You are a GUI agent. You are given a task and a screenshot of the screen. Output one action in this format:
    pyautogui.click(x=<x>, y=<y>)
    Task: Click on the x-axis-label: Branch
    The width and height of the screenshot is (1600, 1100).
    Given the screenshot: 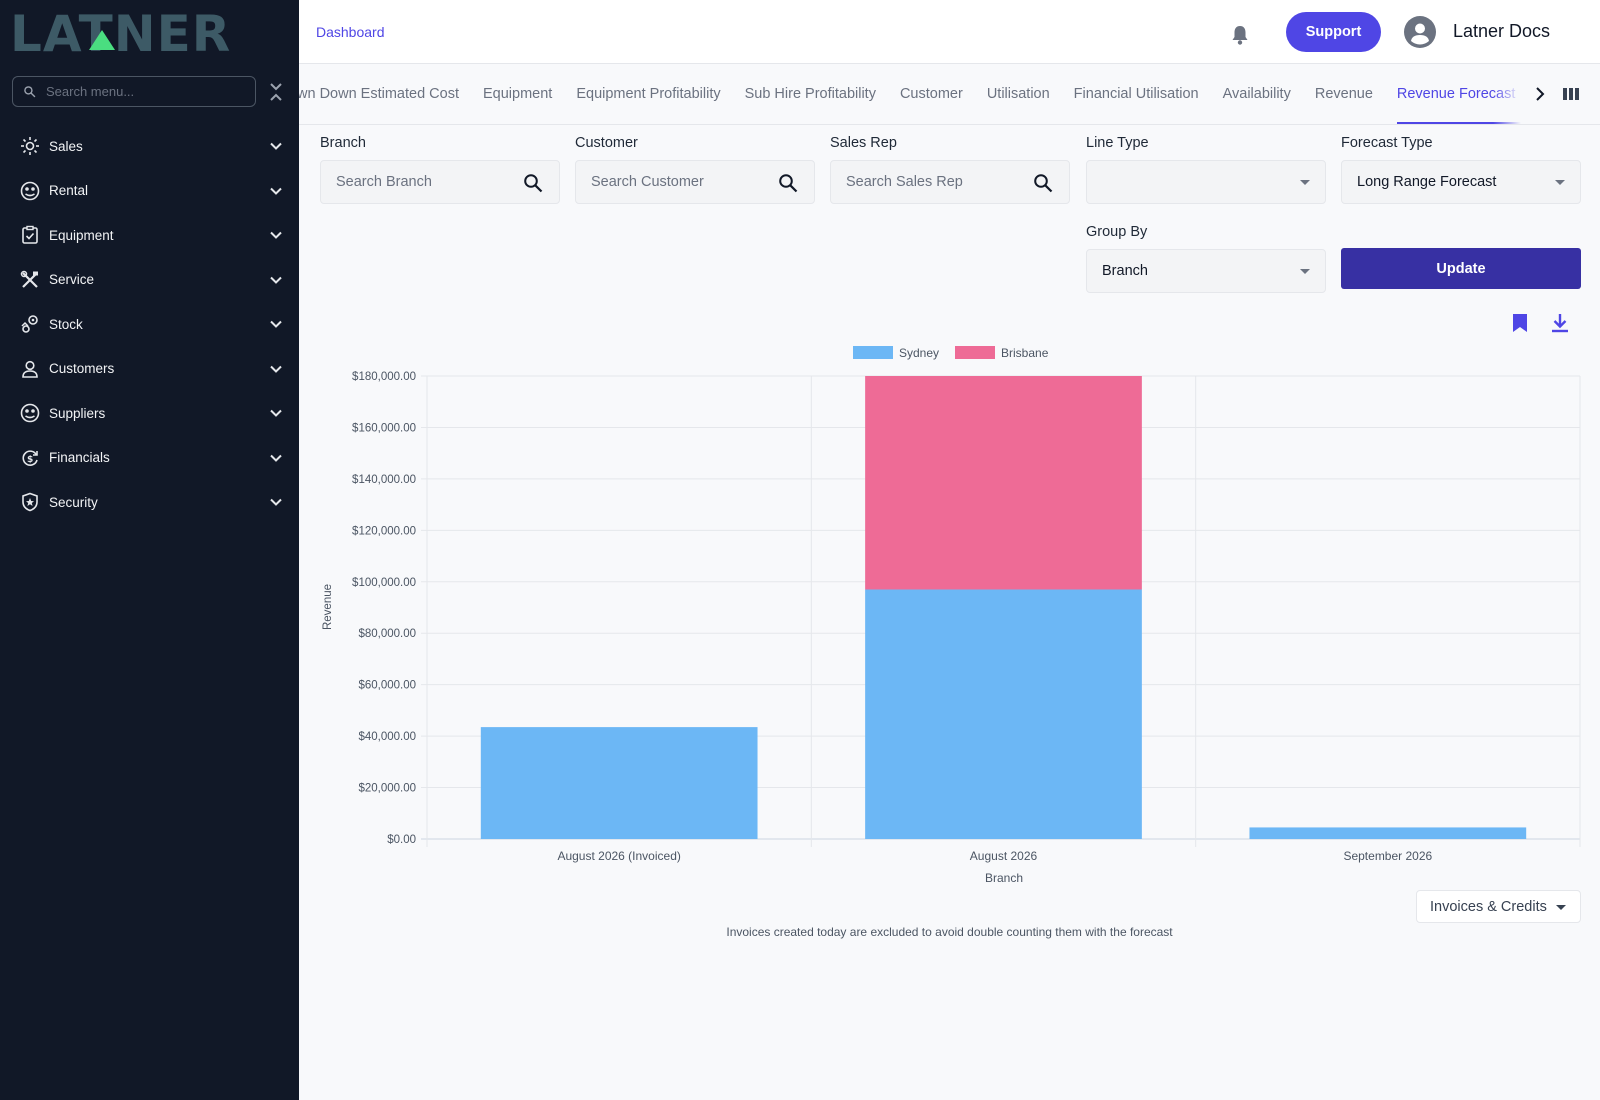 What is the action you would take?
    pyautogui.click(x=1004, y=878)
    